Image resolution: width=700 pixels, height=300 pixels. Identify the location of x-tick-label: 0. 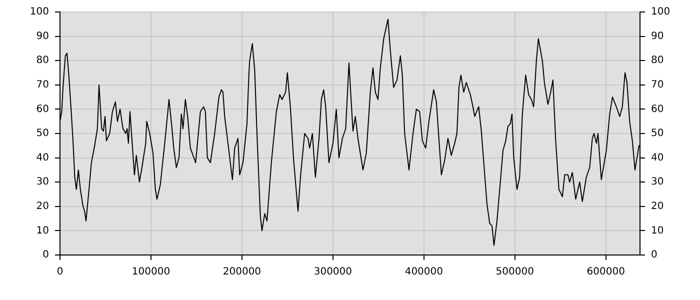
(60, 272).